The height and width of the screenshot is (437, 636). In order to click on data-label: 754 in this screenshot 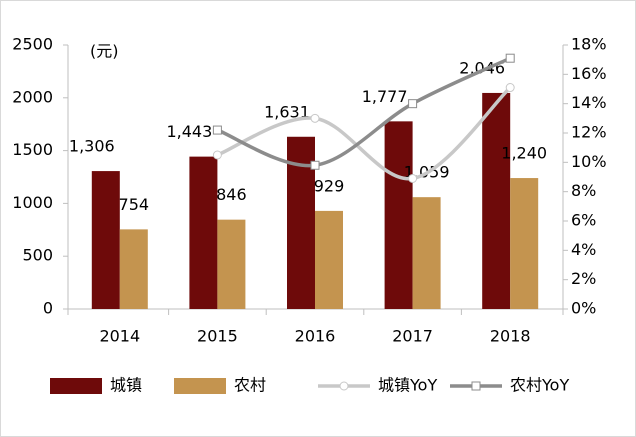, I will do `click(134, 204)`.